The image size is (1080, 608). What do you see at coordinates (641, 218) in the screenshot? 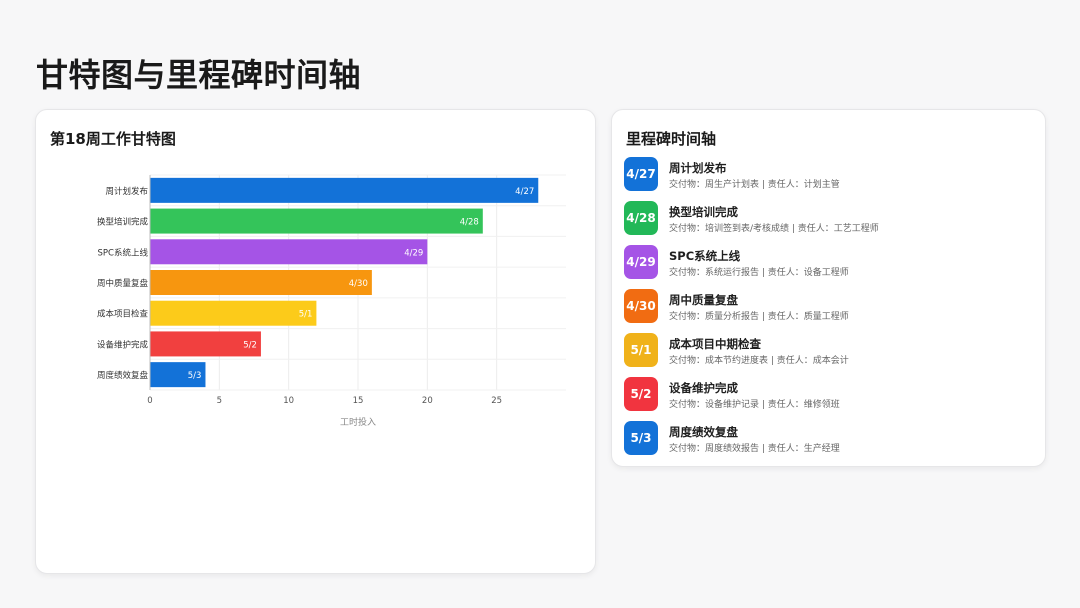
I see `milestone-date-badge: 4/28` at bounding box center [641, 218].